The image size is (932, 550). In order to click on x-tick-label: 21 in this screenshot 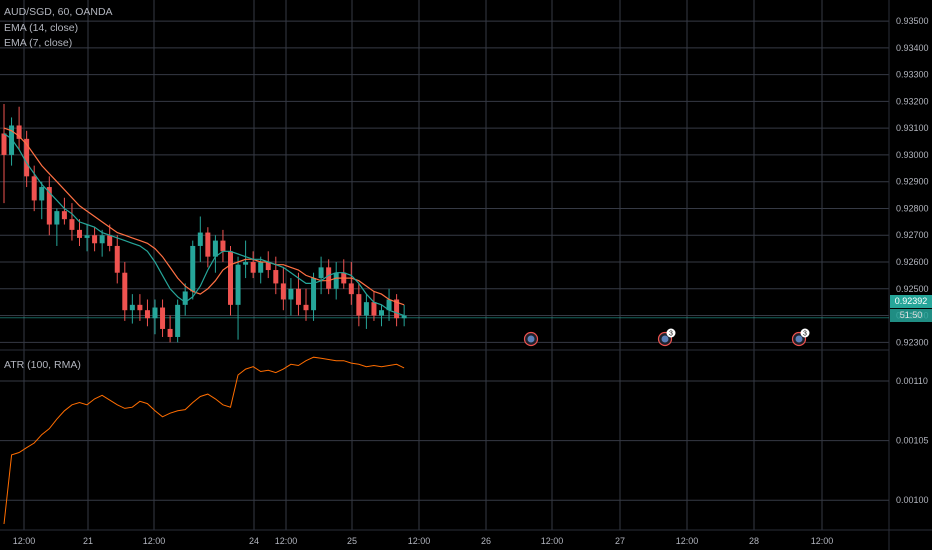, I will do `click(88, 541)`.